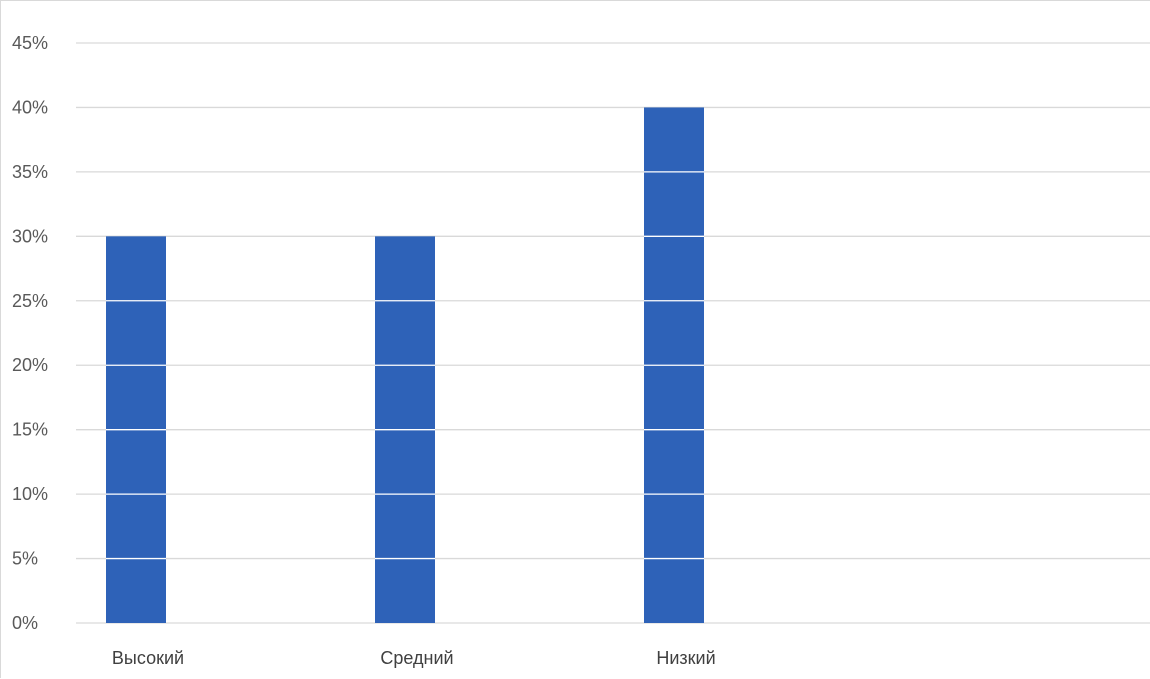 The width and height of the screenshot is (1150, 679). I want to click on y-tick-label: 45%, so click(30, 43).